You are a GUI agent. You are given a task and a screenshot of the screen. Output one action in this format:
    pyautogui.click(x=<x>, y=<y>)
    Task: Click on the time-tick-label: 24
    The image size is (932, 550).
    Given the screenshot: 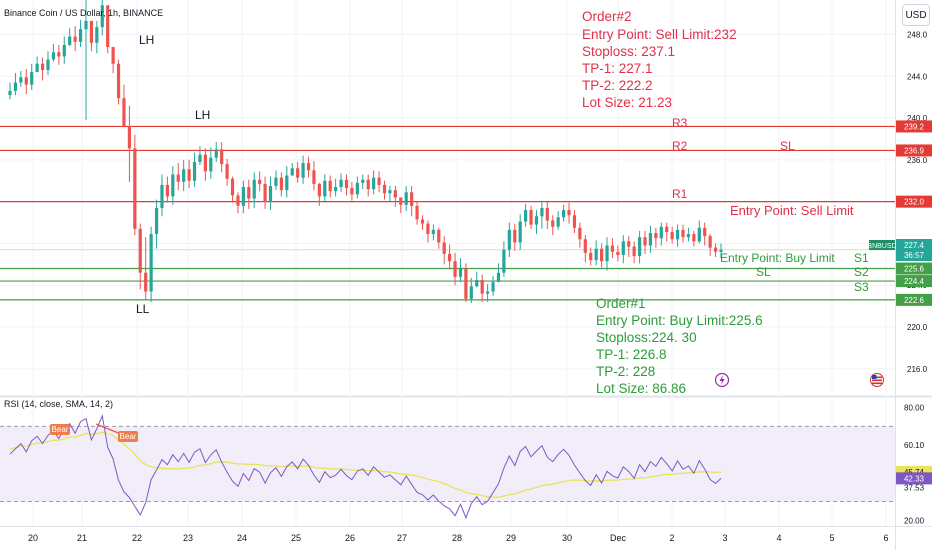 What is the action you would take?
    pyautogui.click(x=242, y=538)
    